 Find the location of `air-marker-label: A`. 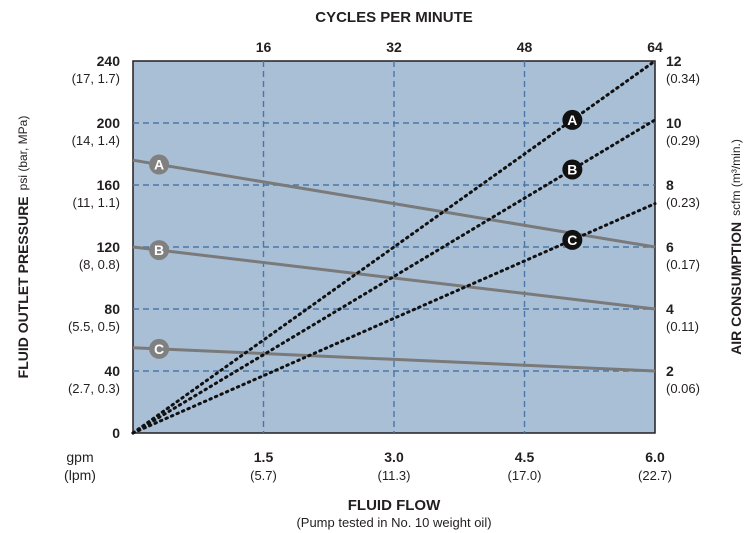

air-marker-label: A is located at coordinates (572, 120).